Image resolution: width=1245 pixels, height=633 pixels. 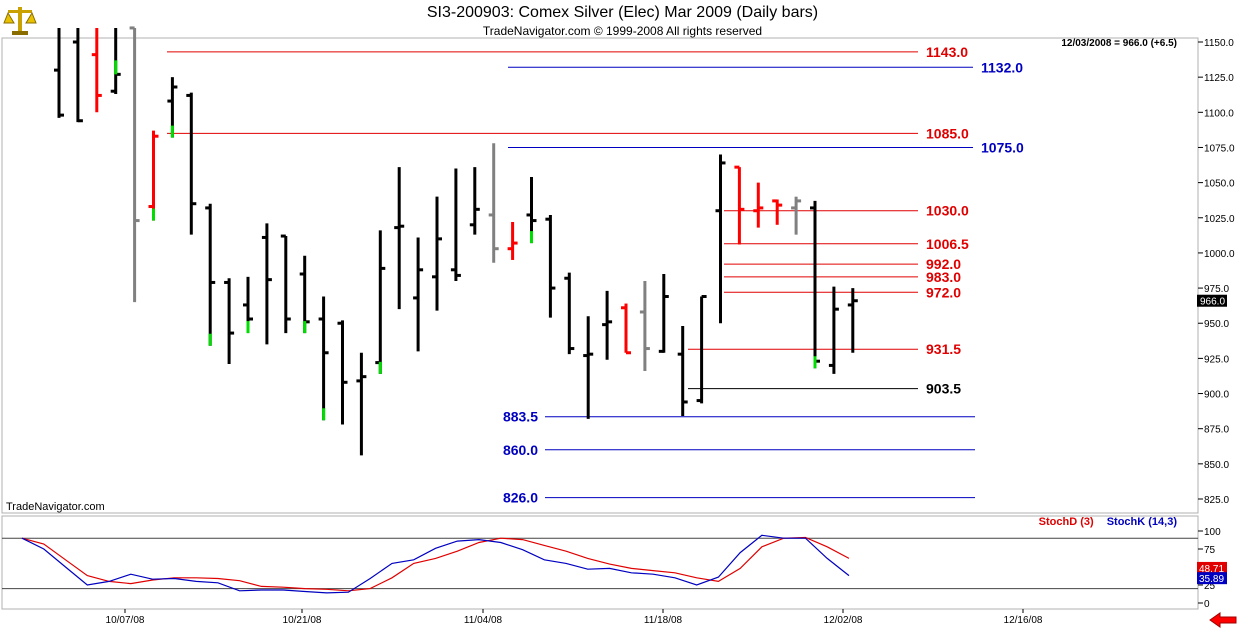 I want to click on level-label: 1006.5, so click(x=947, y=244).